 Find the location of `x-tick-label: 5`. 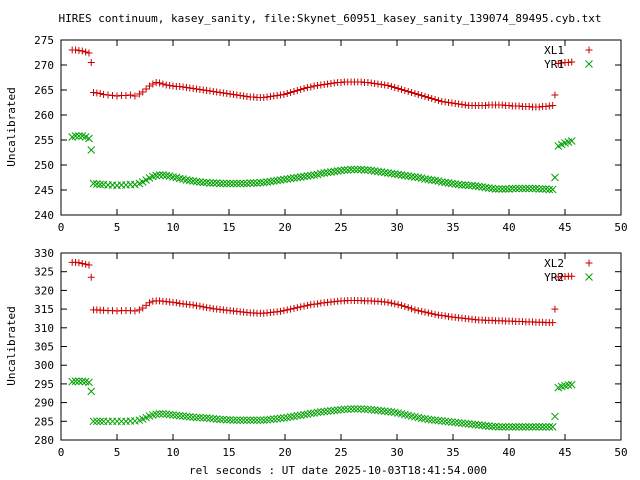

x-tick-label: 5 is located at coordinates (117, 227).